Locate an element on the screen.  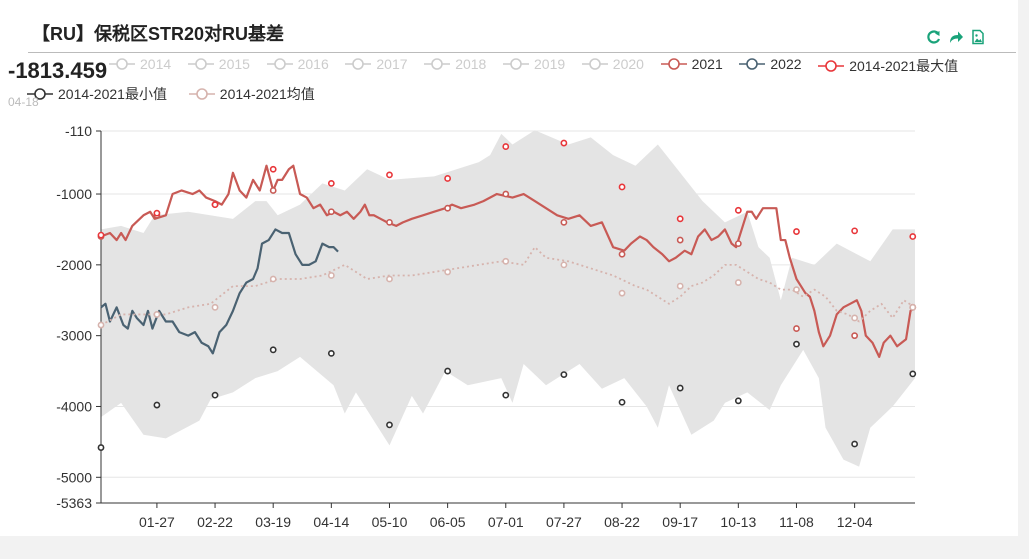
legend-item-2017: 2017 is located at coordinates (376, 64).